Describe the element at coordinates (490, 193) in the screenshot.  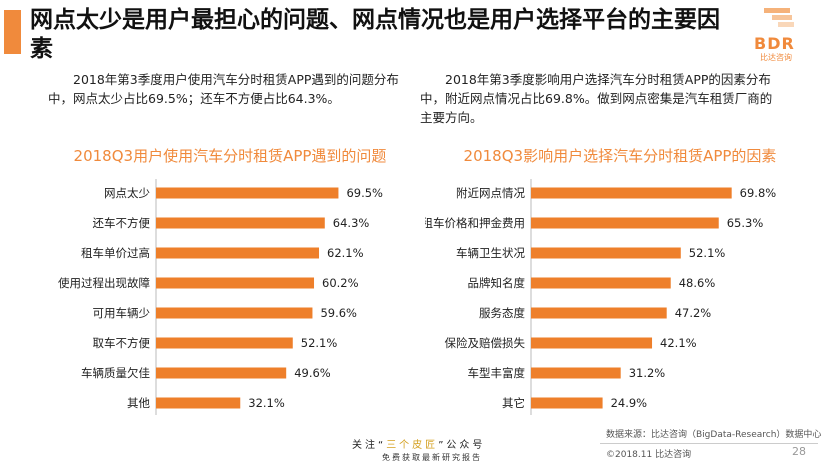
I see `category-label: 附近网点情况` at that location.